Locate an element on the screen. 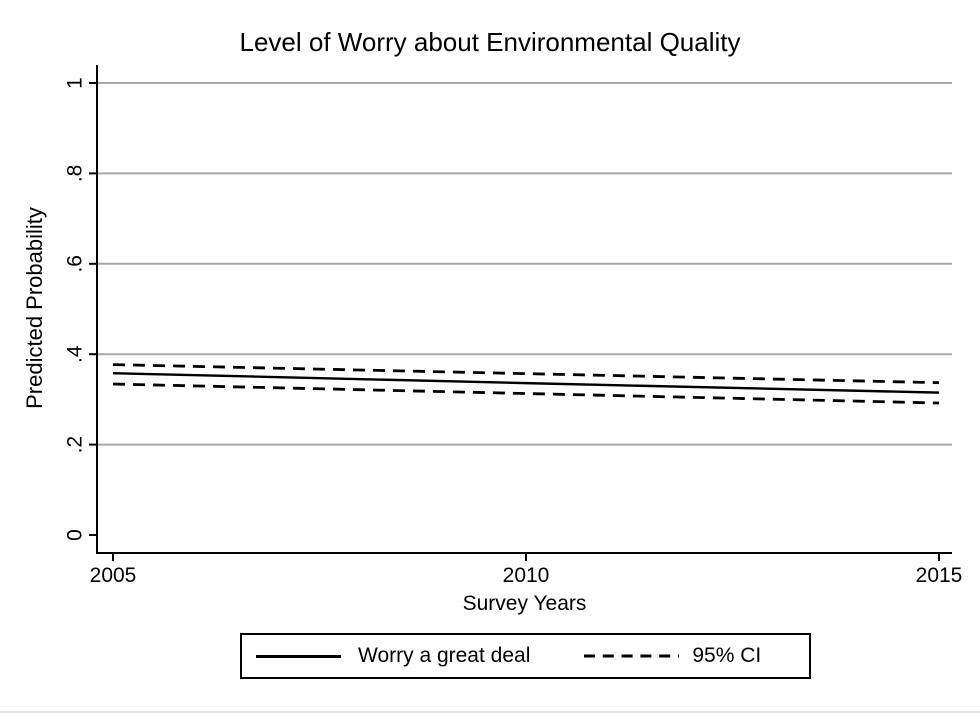  legend-label-worry: Worry a great deal is located at coordinates (444, 655).